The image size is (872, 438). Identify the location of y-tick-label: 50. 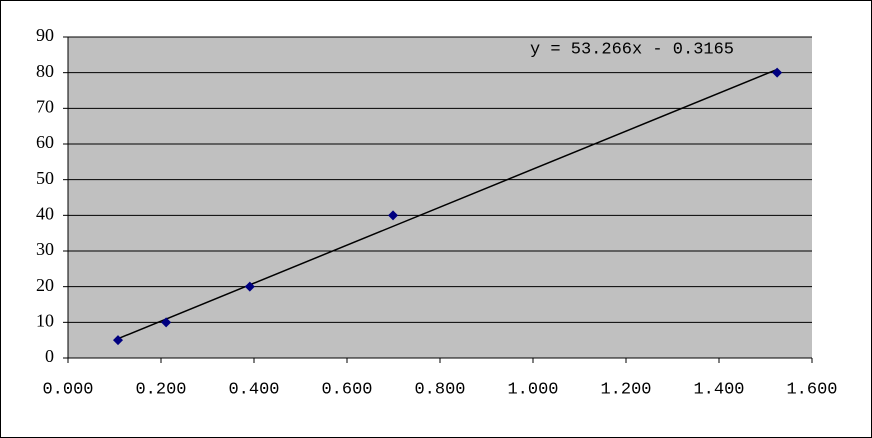
(45, 178).